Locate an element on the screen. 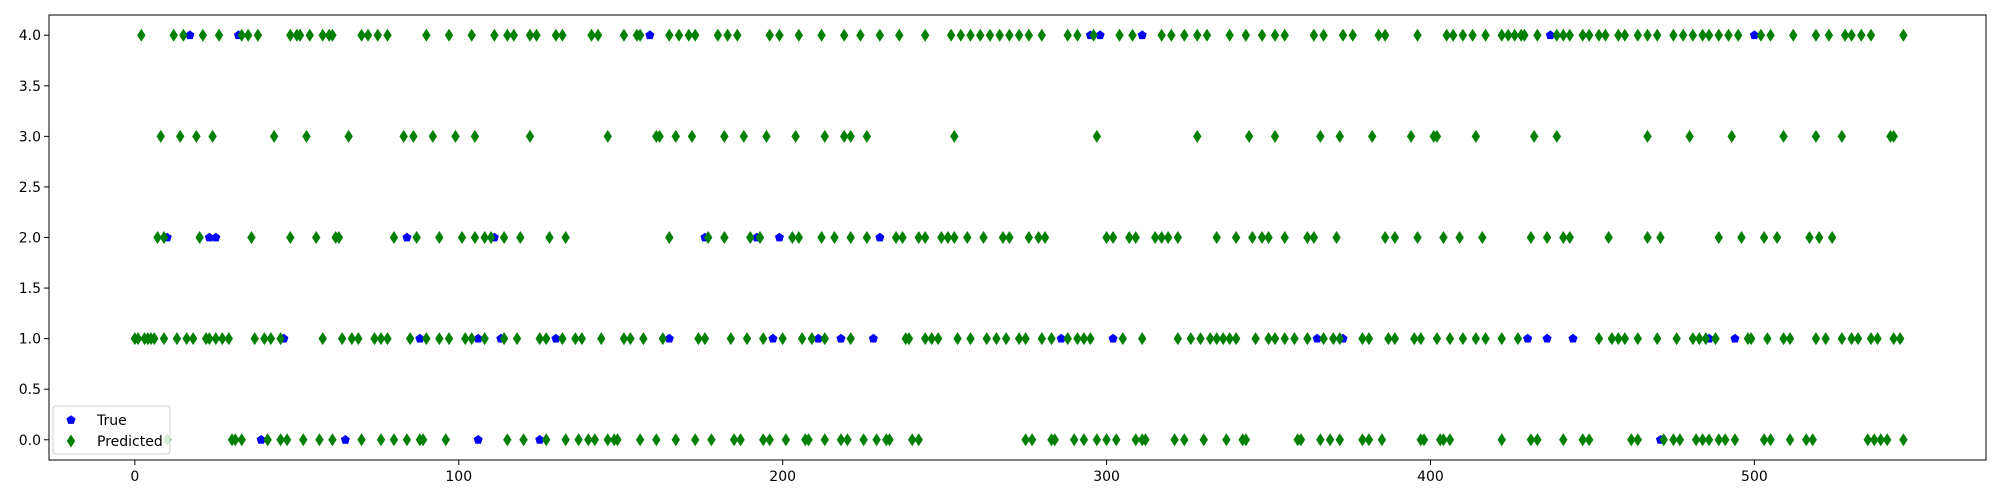  y-tick-label: 3.0 is located at coordinates (30, 137).